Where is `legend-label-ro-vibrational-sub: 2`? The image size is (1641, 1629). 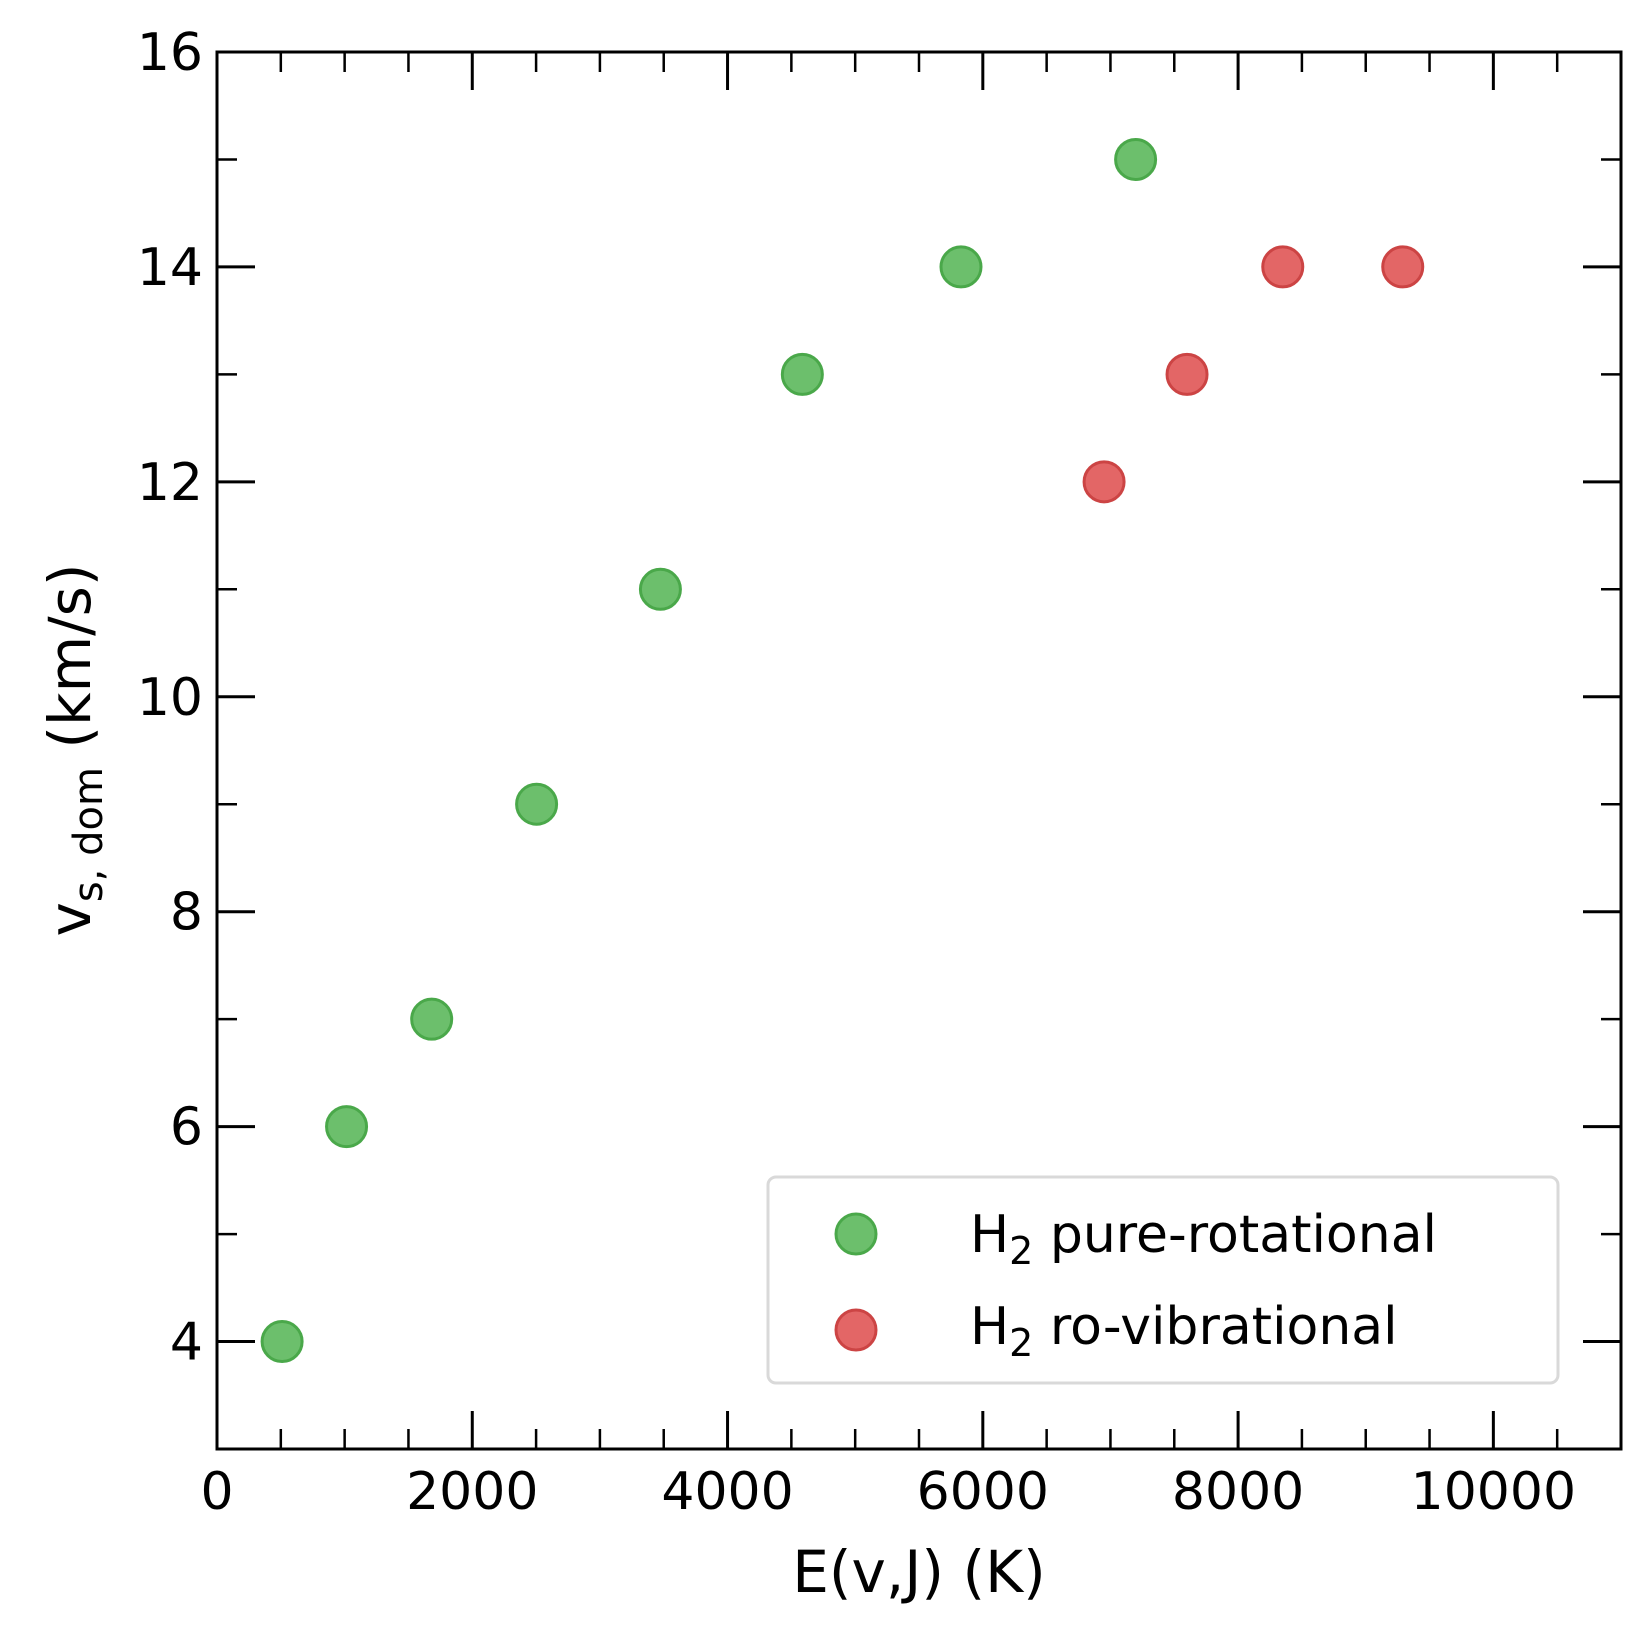
legend-label-ro-vibrational-sub: 2 is located at coordinates (1021, 1343).